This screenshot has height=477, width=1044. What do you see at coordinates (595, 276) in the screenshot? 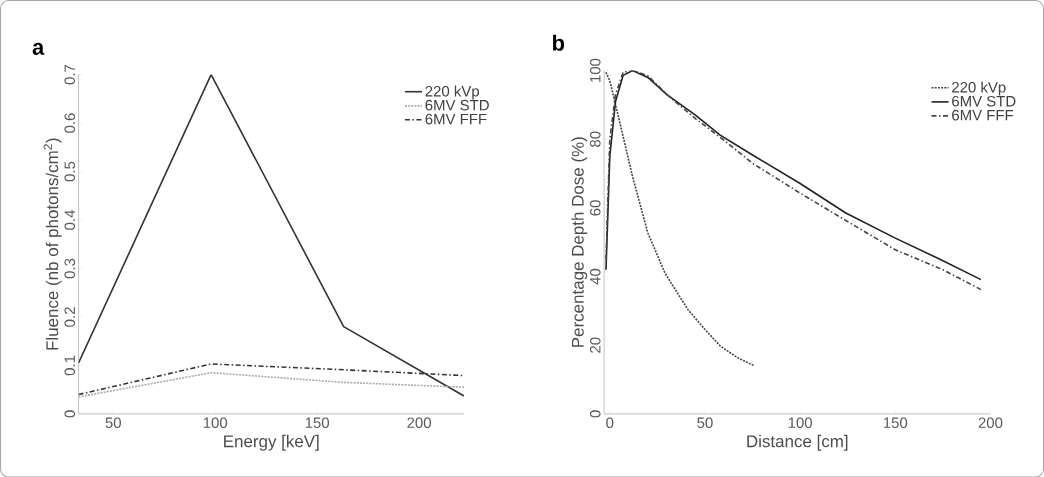
I see `y-tick-label: 40` at bounding box center [595, 276].